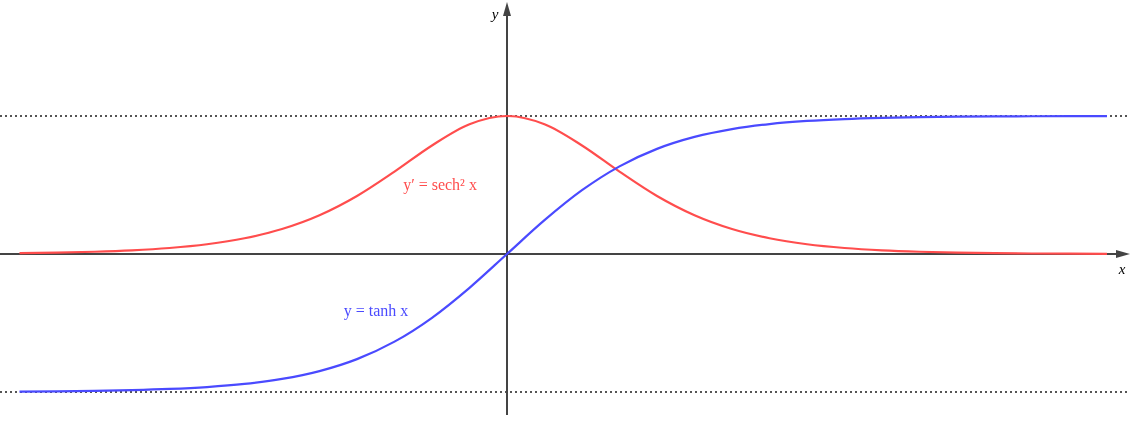  Describe the element at coordinates (494, 14) in the screenshot. I see `text: y` at that location.